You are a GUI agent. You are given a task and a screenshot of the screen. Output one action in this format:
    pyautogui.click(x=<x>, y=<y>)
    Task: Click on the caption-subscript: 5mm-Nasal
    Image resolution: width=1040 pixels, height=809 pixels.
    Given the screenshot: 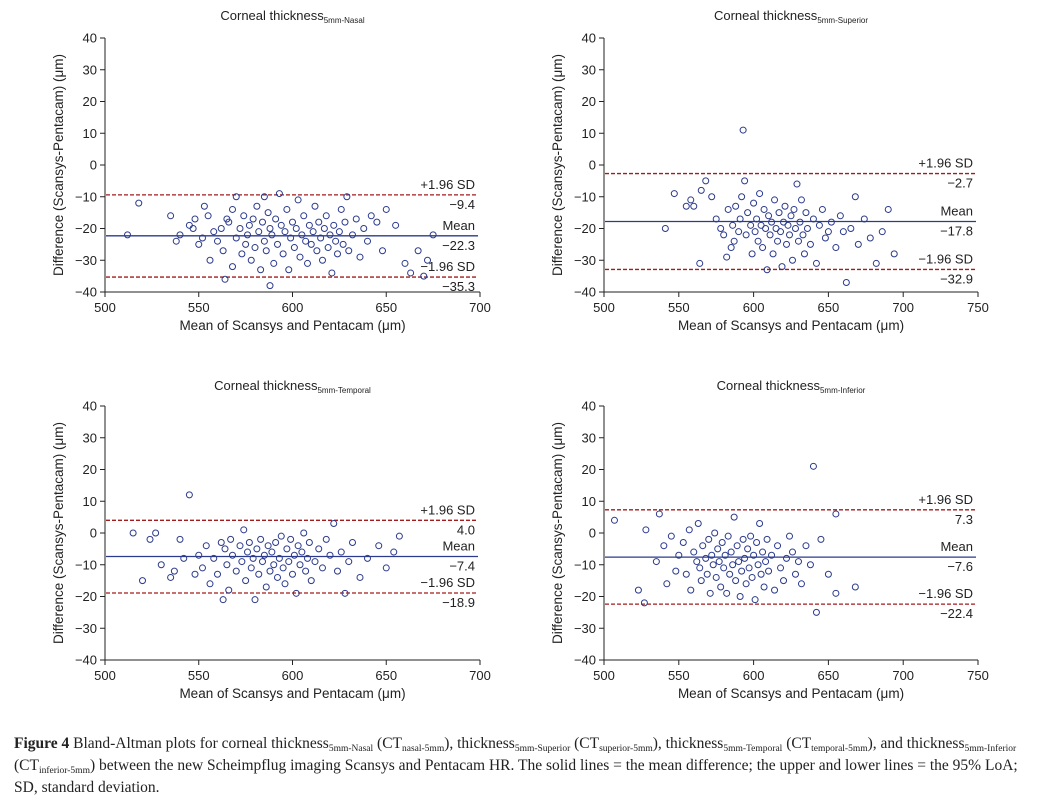 What is the action you would take?
    pyautogui.click(x=351, y=749)
    